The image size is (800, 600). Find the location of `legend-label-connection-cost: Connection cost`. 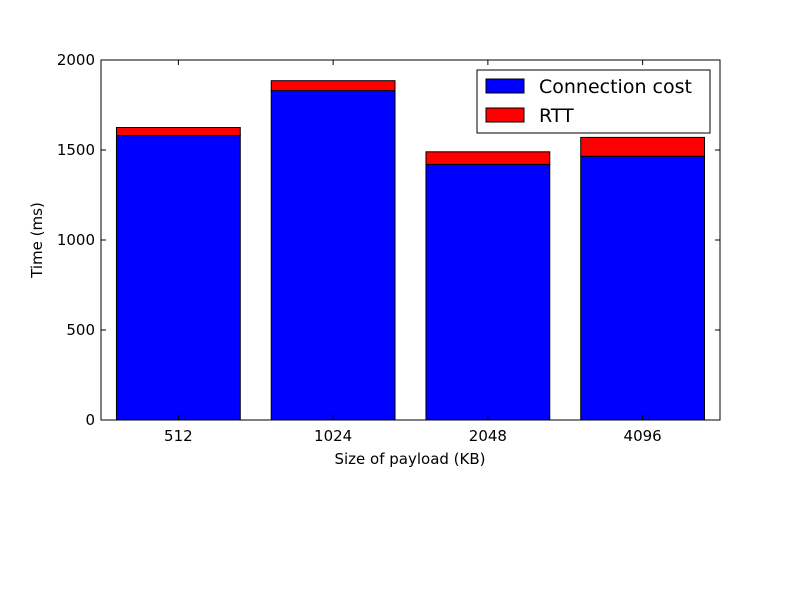

legend-label-connection-cost: Connection cost is located at coordinates (615, 87).